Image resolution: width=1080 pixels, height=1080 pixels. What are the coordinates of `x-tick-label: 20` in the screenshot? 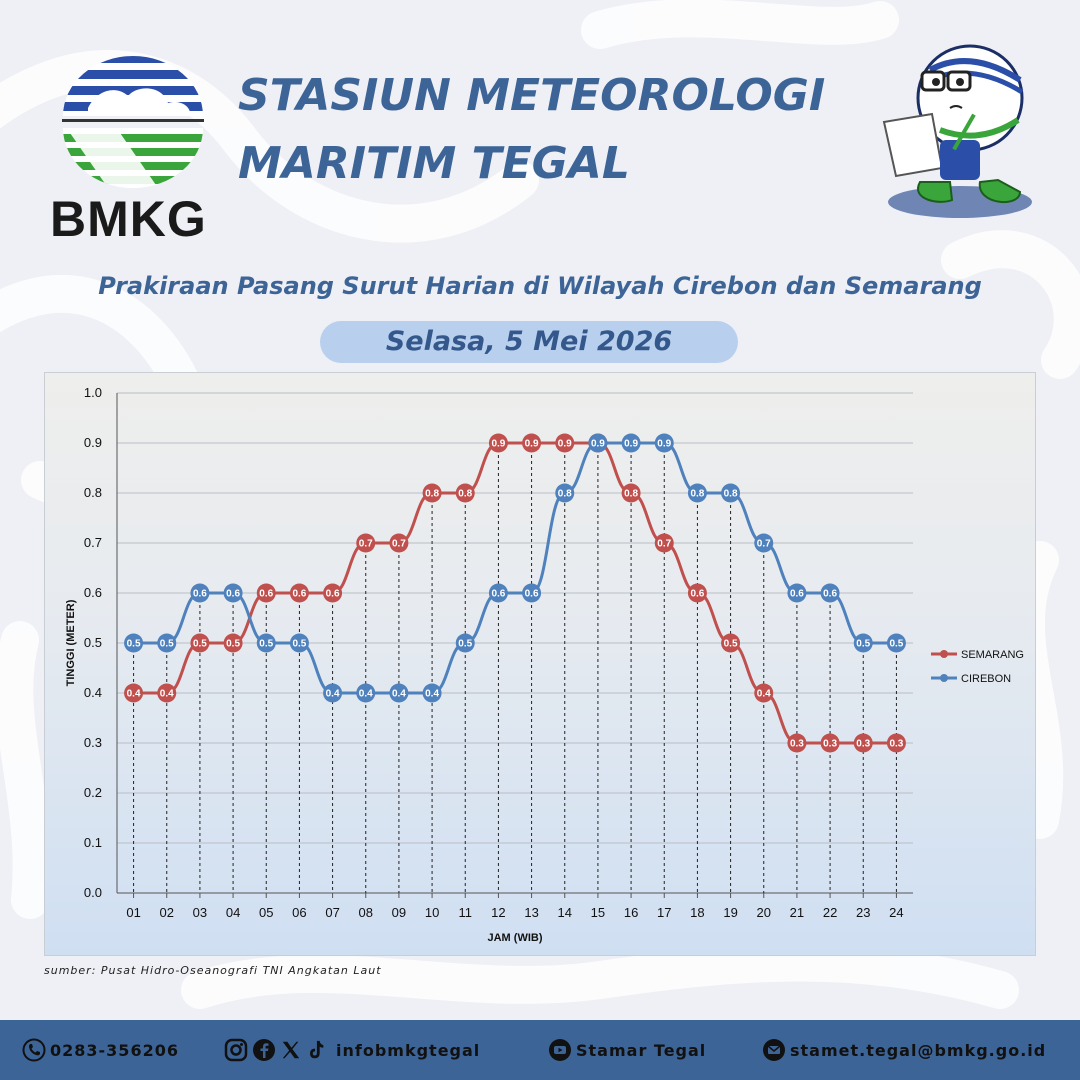 It's located at (764, 912).